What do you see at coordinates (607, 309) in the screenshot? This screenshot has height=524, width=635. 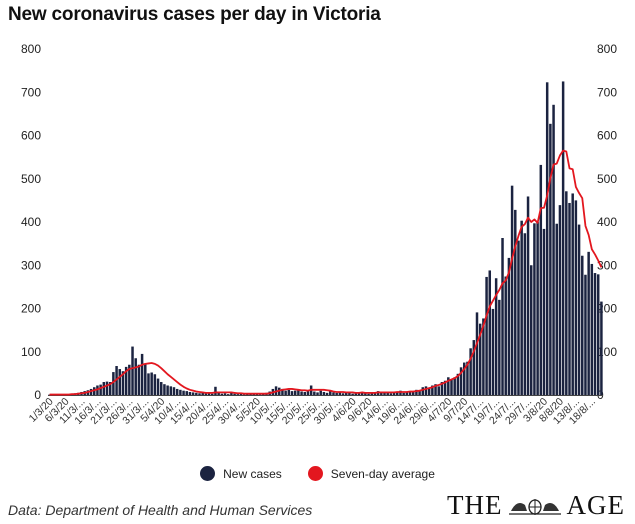 I see `y-tick-label-right: 200` at bounding box center [607, 309].